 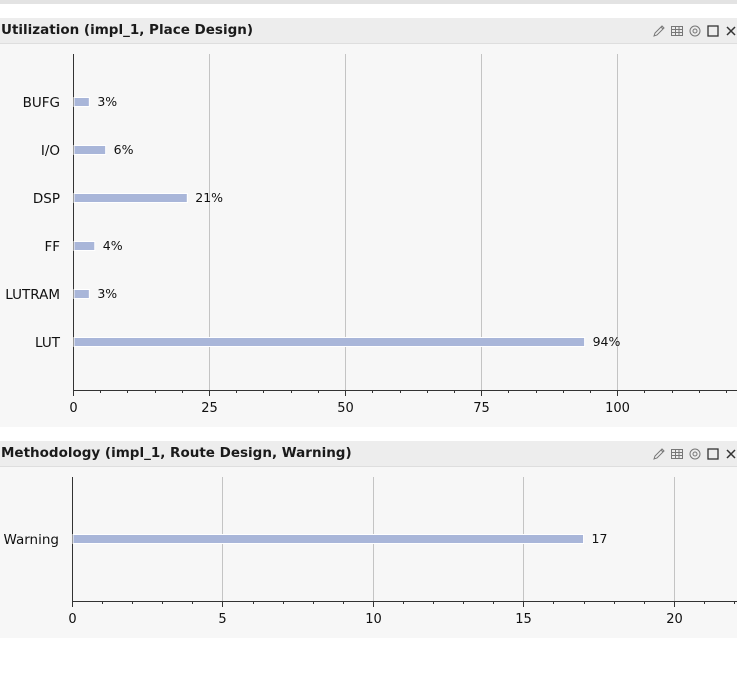 What do you see at coordinates (617, 408) in the screenshot?
I see `x-tick-label: 100` at bounding box center [617, 408].